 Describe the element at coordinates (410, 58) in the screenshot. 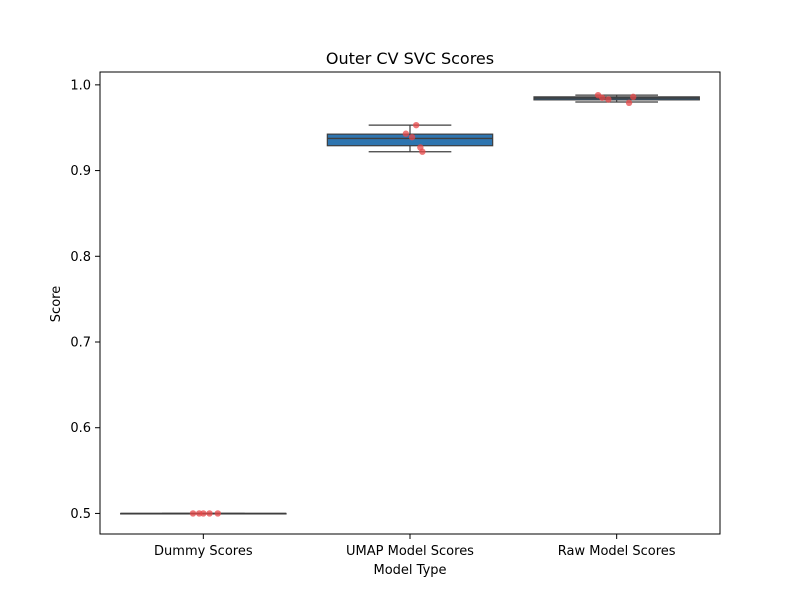

I see `chart-title: Outer CV SVC Scores` at that location.